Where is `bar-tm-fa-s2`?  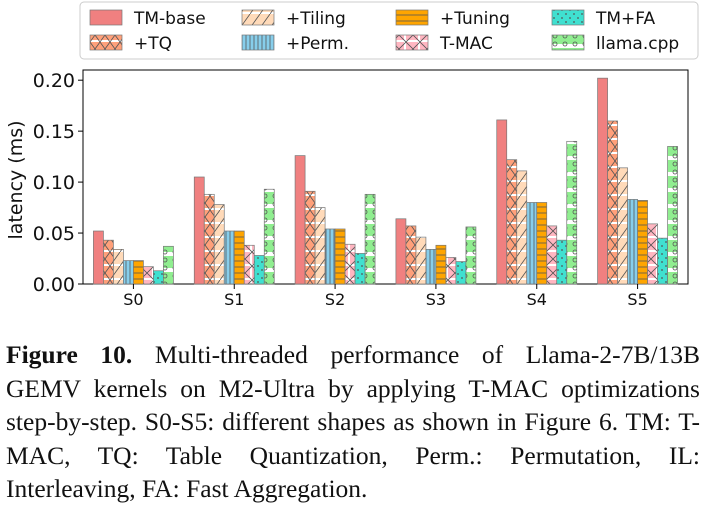 bar-tm-fa-s2 is located at coordinates (360, 269).